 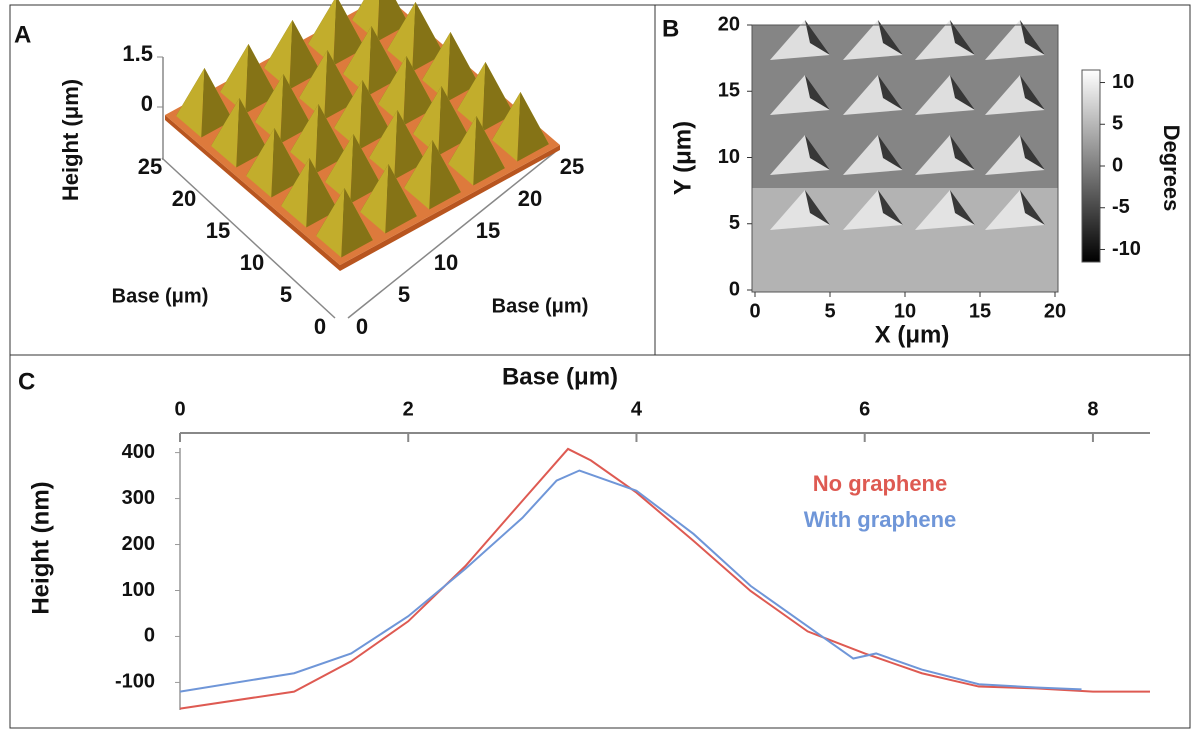 I want to click on legend-entry: With graphene, so click(x=880, y=519).